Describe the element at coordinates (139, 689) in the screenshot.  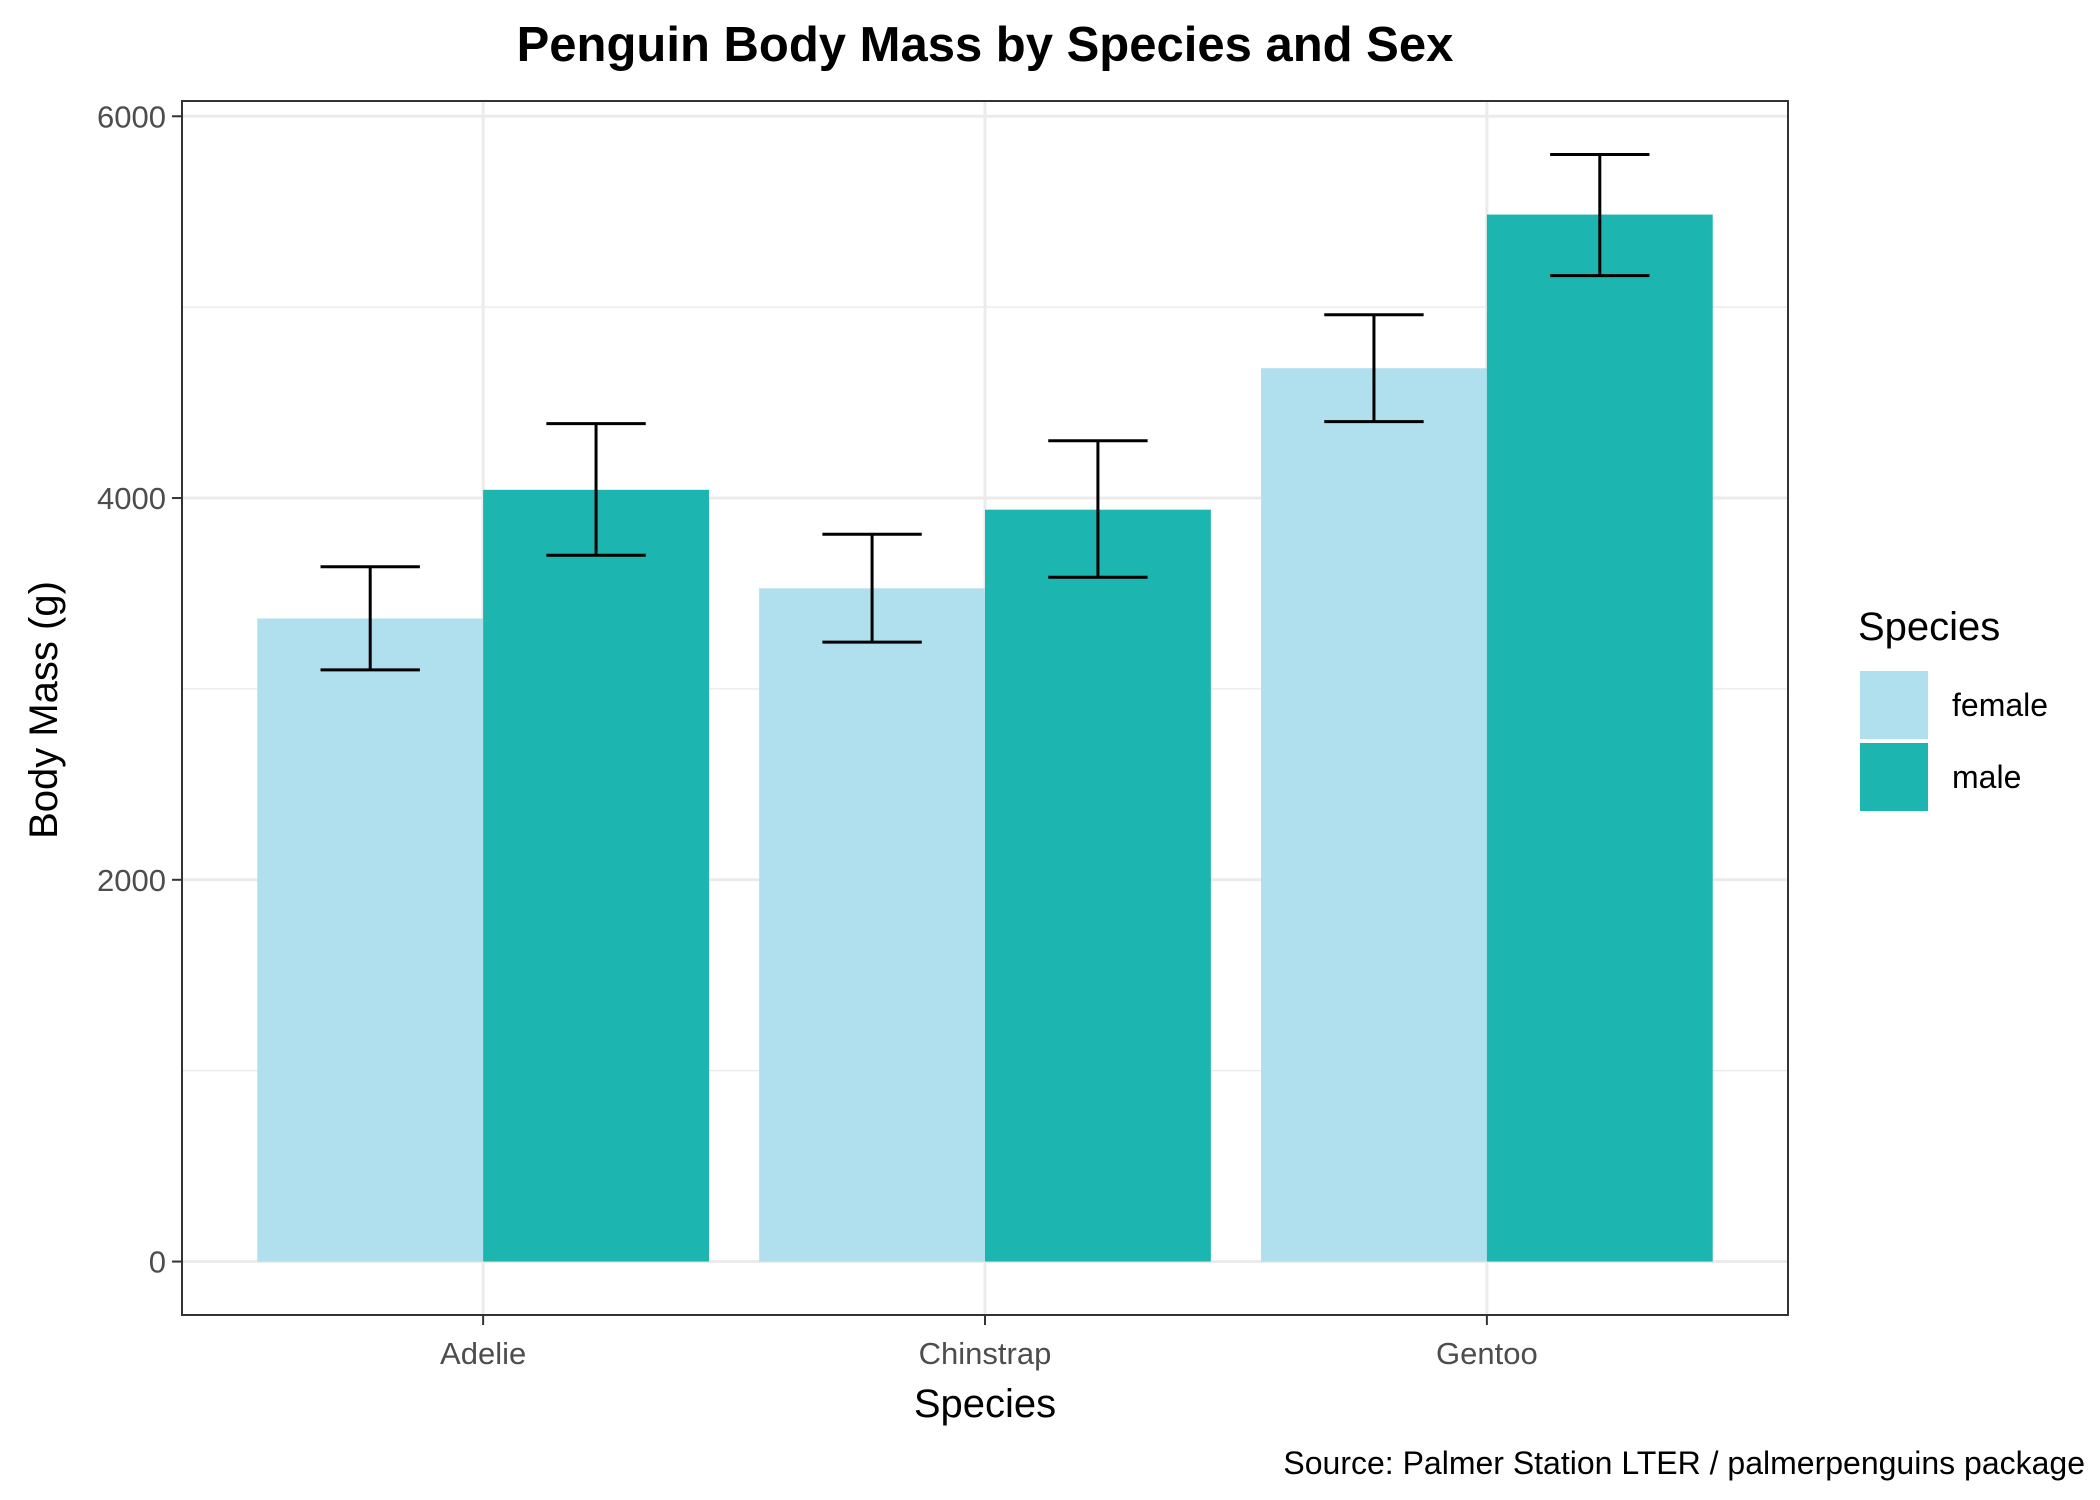
I see `y-axis: 0 2000 4000 6000` at that location.